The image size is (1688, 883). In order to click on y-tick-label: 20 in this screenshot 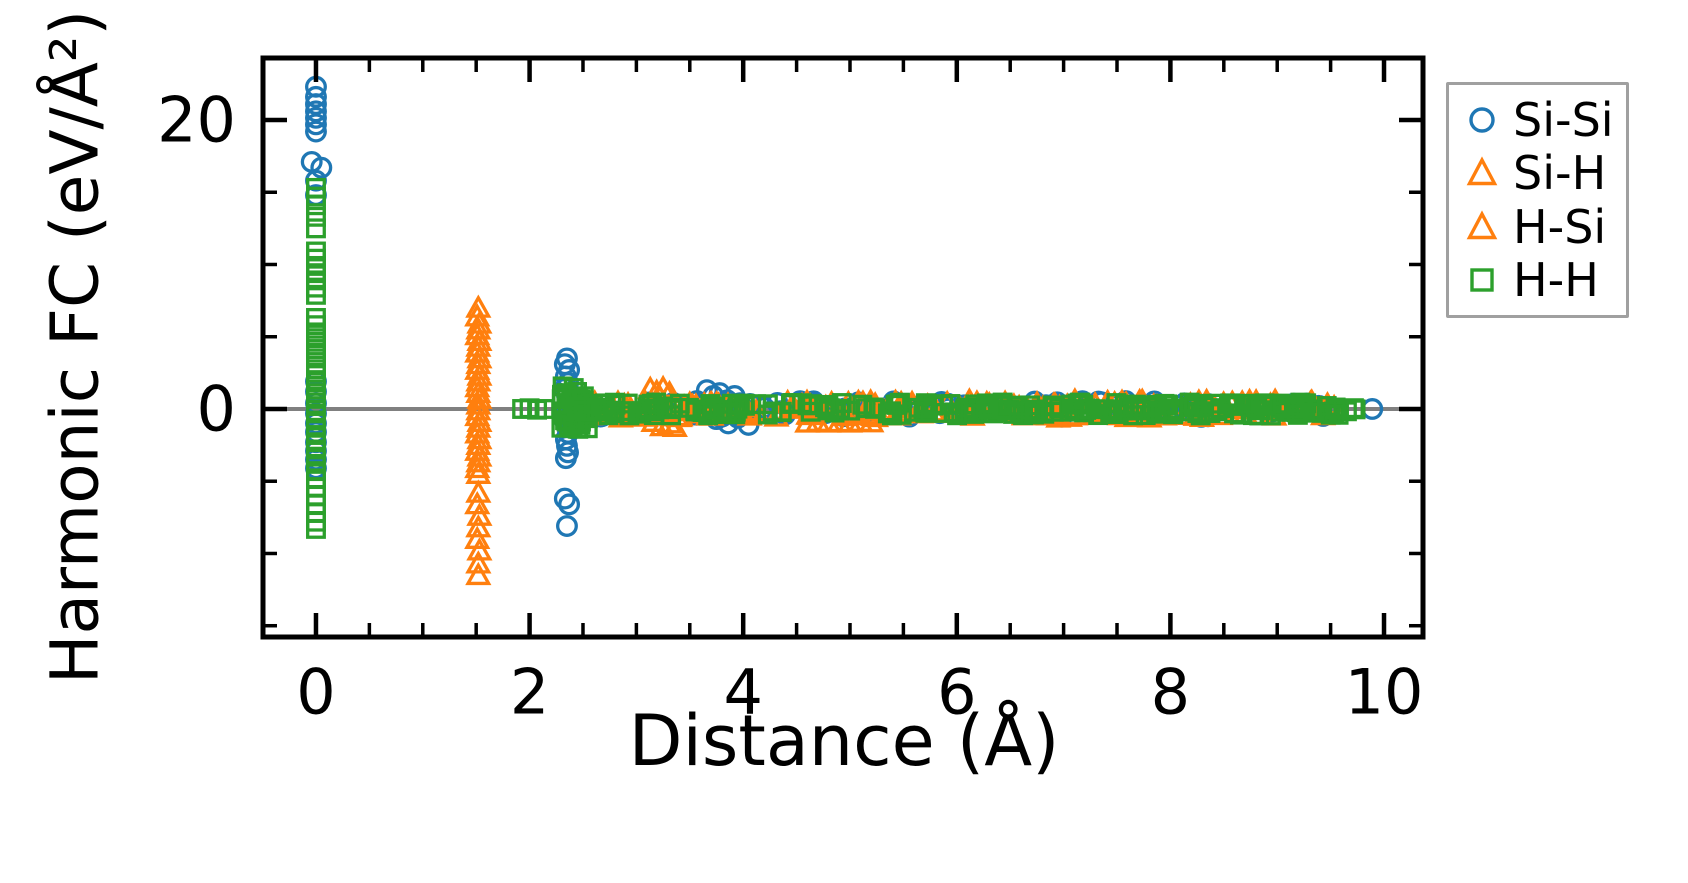, I will do `click(196, 119)`.